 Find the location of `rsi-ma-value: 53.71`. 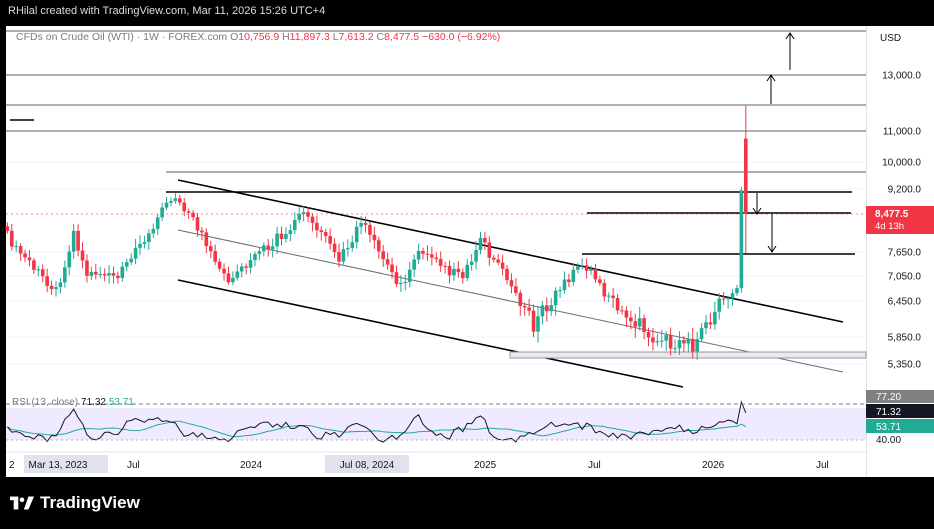

rsi-ma-value: 53.71 is located at coordinates (121, 402).